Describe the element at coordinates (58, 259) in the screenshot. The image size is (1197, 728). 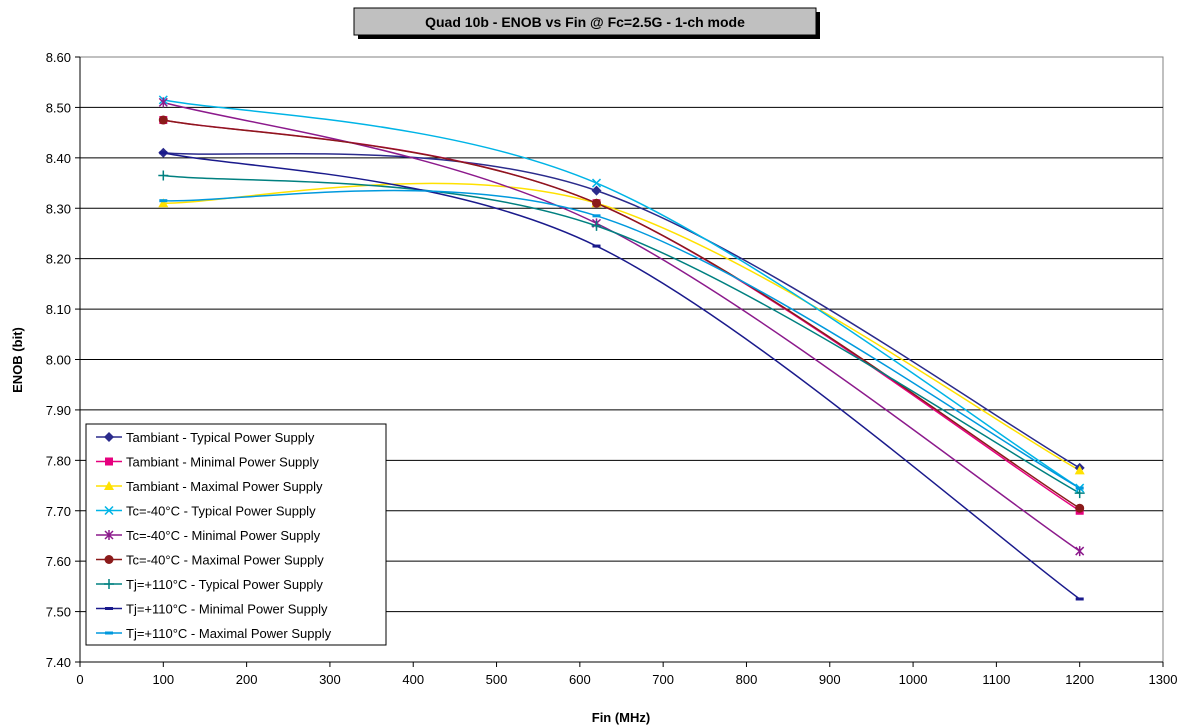
I see `y-tick-label: 8.20` at that location.